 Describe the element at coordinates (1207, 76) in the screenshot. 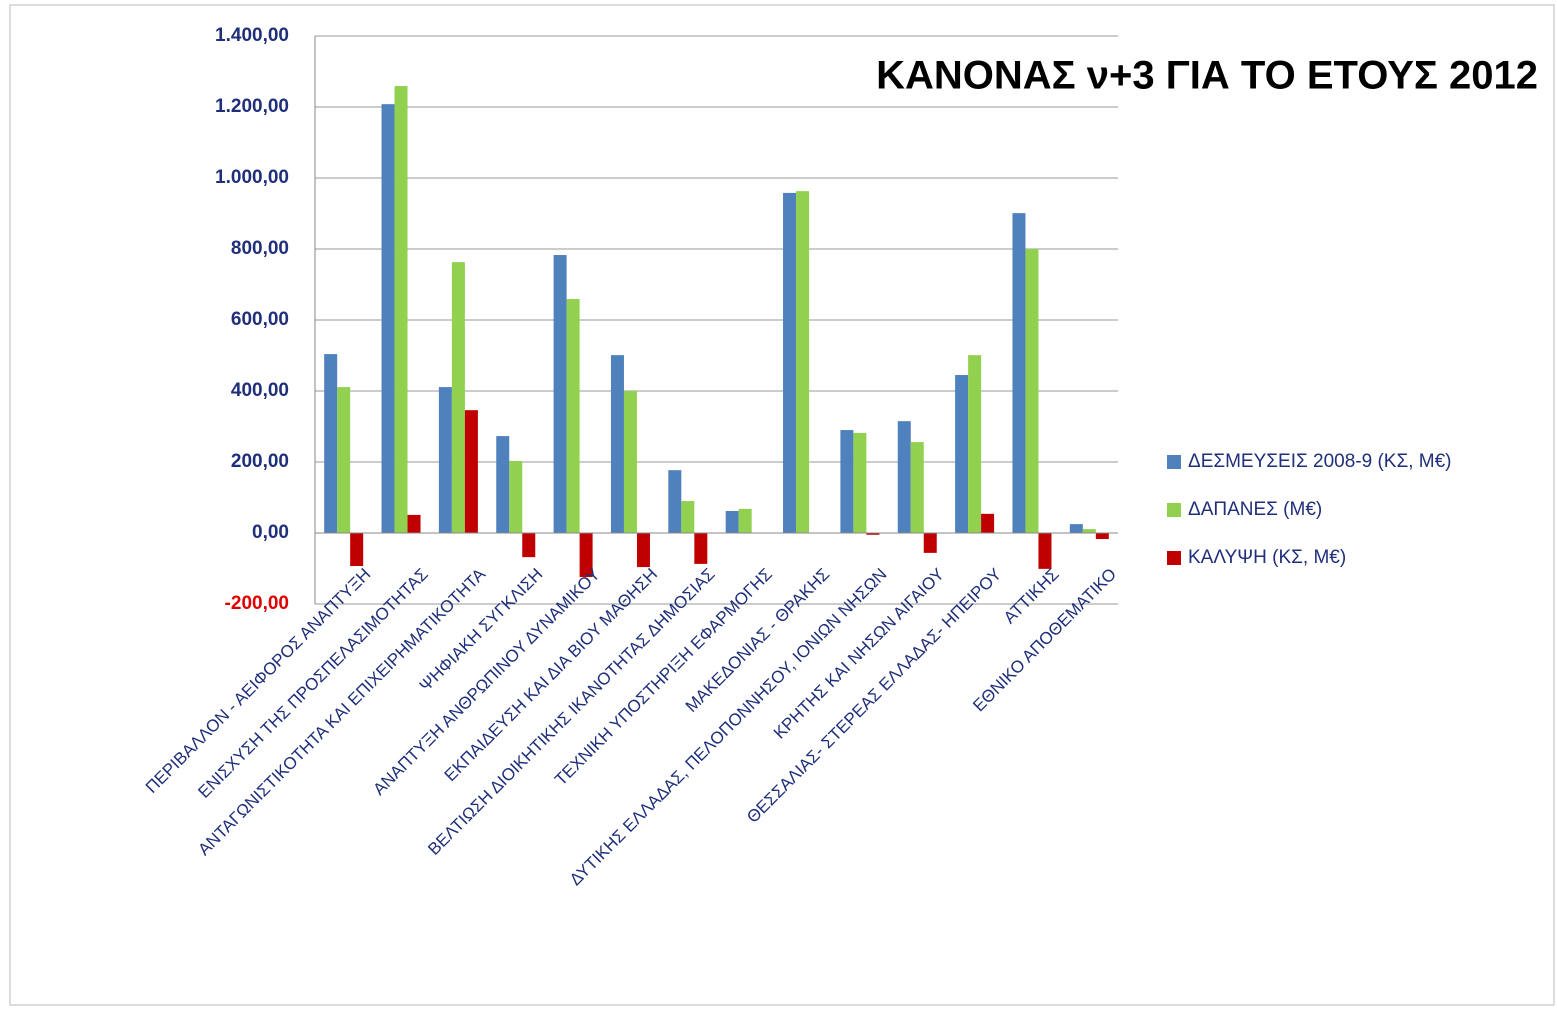

I see `chart-title: ΚΑΝΟΝΑΣ ν+3 ΓΙΑ ΤΟ ΕΤΟΥΣ 2012` at that location.